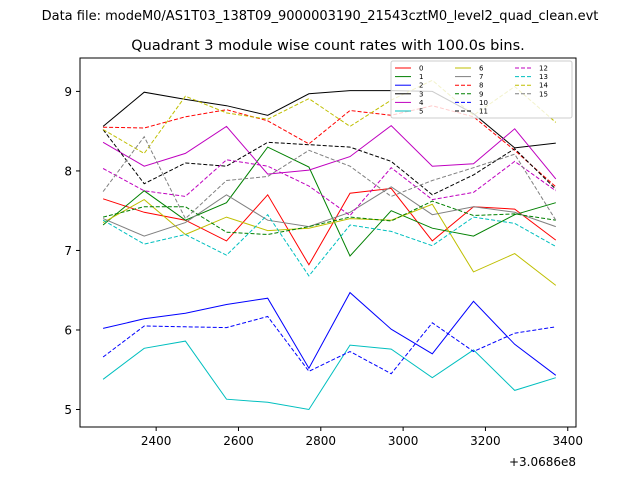  Describe the element at coordinates (421, 86) in the screenshot. I see `legend-label-2: 2` at that location.